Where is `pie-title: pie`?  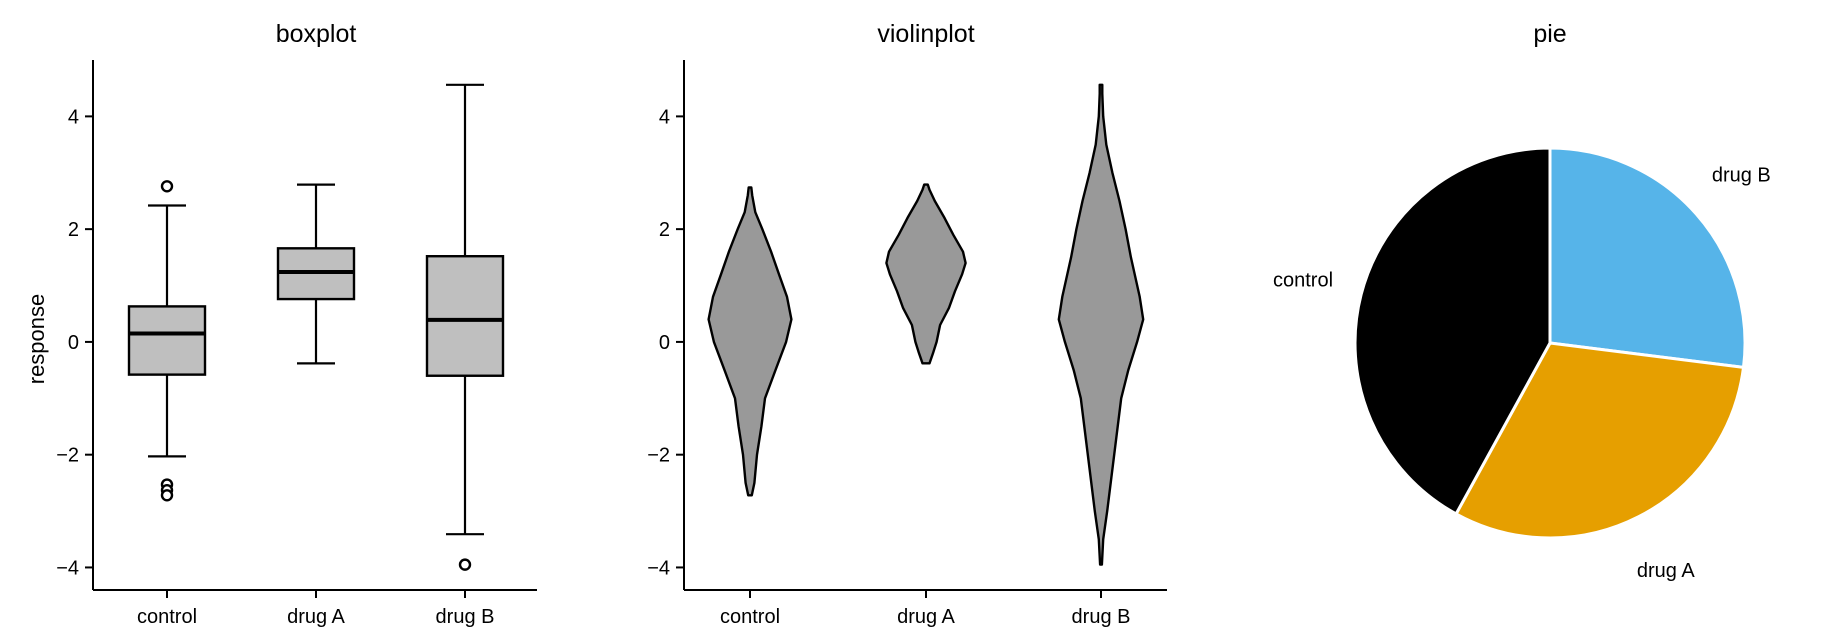 pie-title: pie is located at coordinates (1549, 34).